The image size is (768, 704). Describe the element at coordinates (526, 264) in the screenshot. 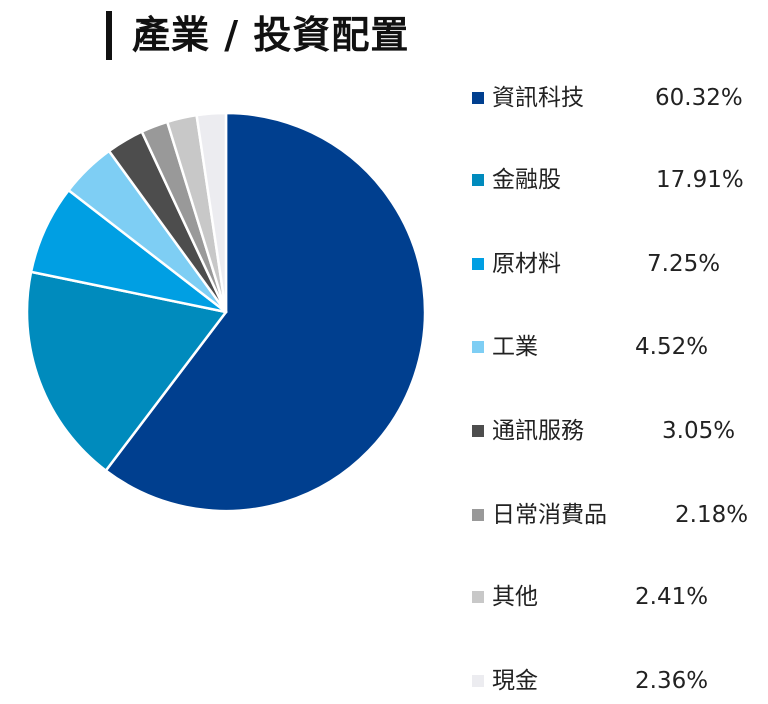

I see `legend-label: 原材料` at that location.